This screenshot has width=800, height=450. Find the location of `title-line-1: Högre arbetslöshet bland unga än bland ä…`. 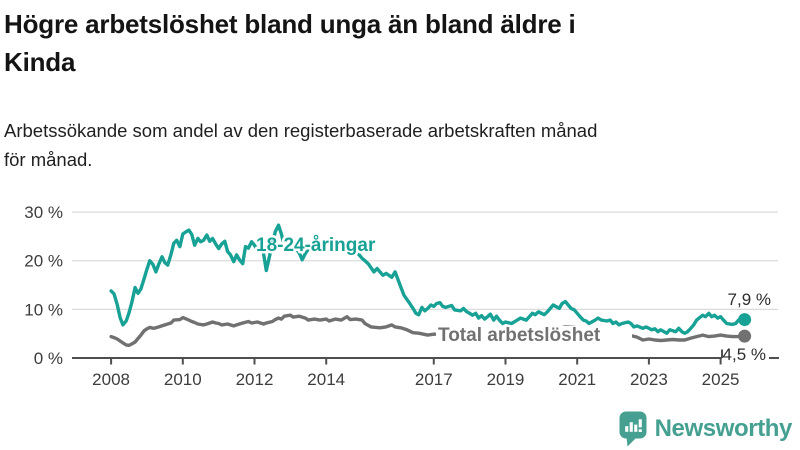

title-line-1: Högre arbetslöshet bland unga än bland ä… is located at coordinates (290, 24).